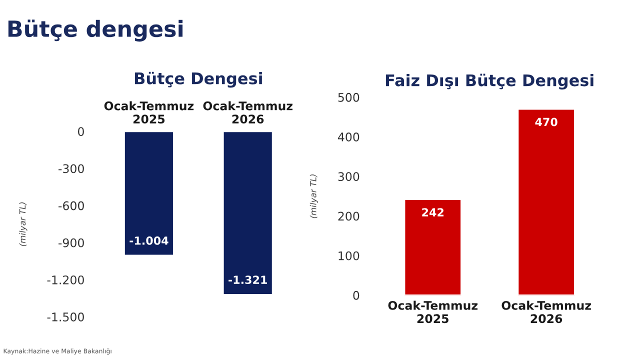  I want to click on chart-title: Bütçe Dengesi, so click(198, 80).